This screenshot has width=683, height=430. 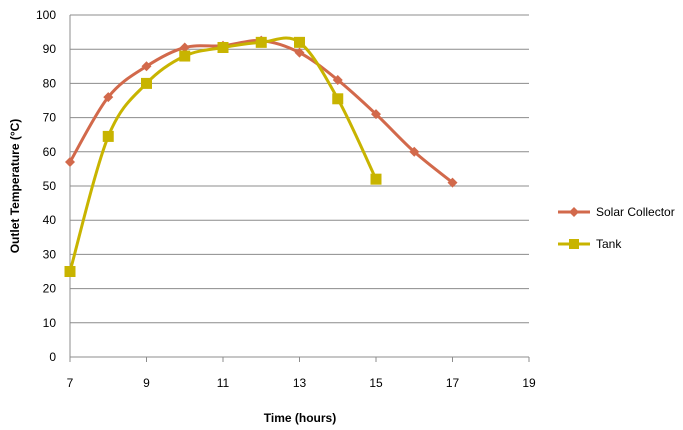 I want to click on x-tick-label: 13, so click(x=300, y=383).